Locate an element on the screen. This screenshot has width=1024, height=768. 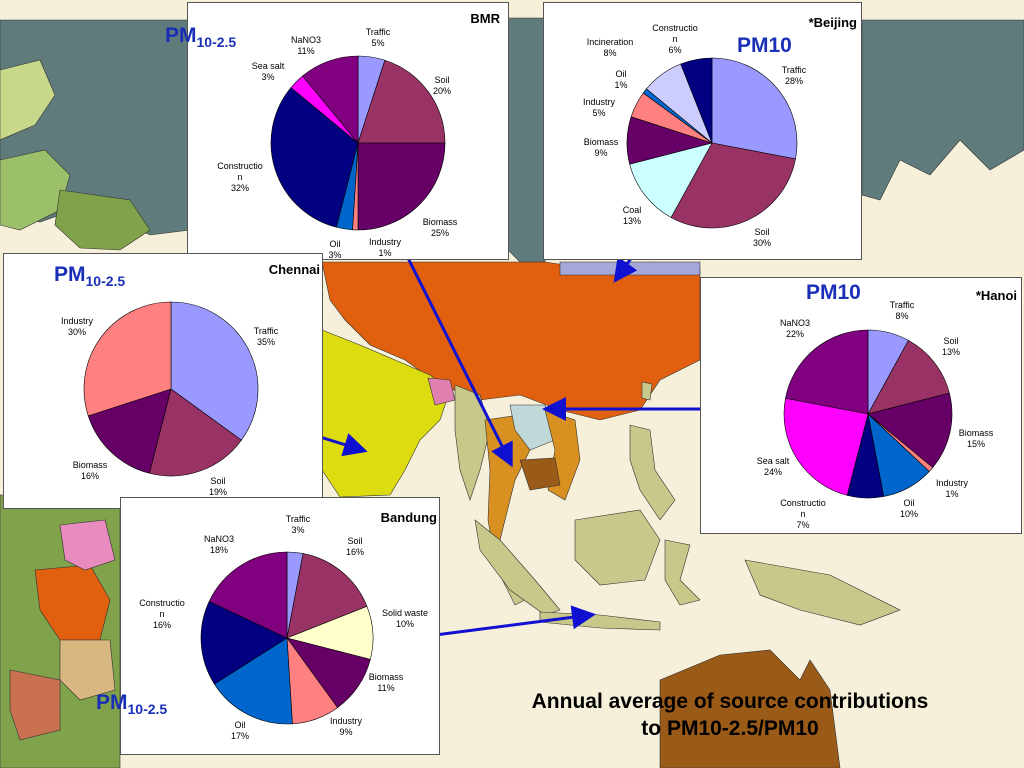
map-kenya is located at coordinates (87, 545).